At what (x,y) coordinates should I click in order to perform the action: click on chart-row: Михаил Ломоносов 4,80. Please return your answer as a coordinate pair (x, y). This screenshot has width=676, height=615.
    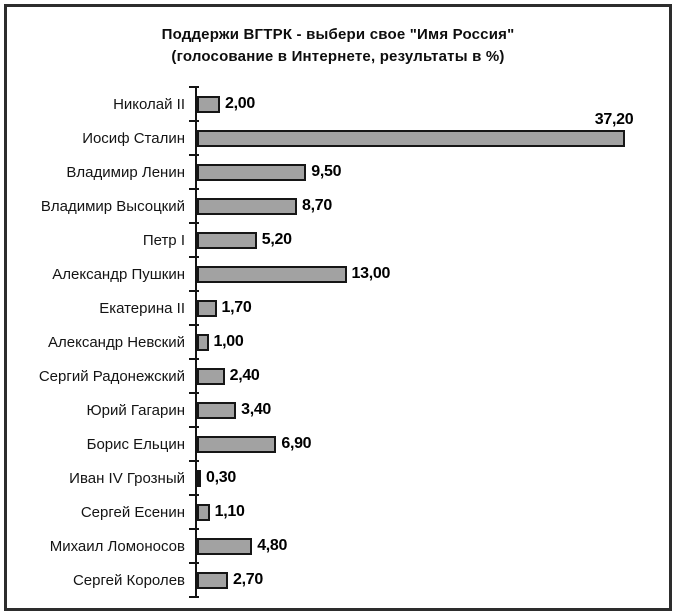
    Looking at the image, I should click on (338, 545).